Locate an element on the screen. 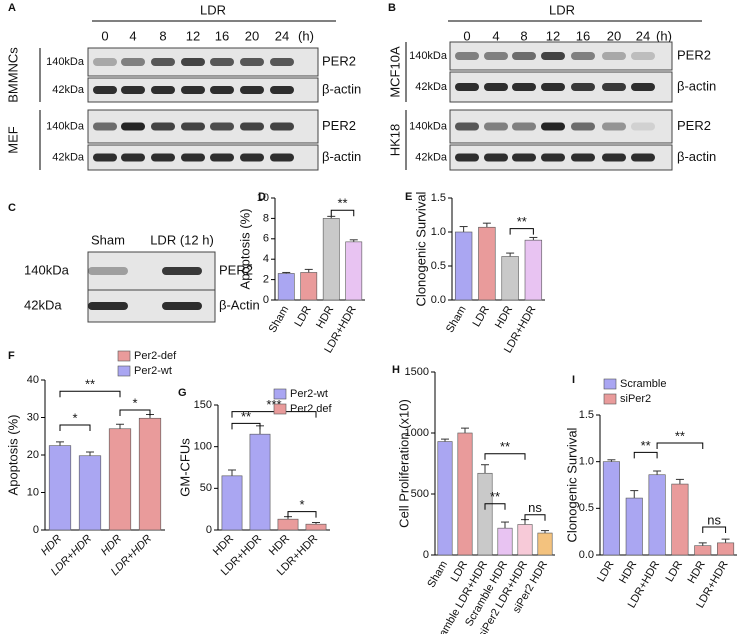  protein-label: β-actin is located at coordinates (341, 156).